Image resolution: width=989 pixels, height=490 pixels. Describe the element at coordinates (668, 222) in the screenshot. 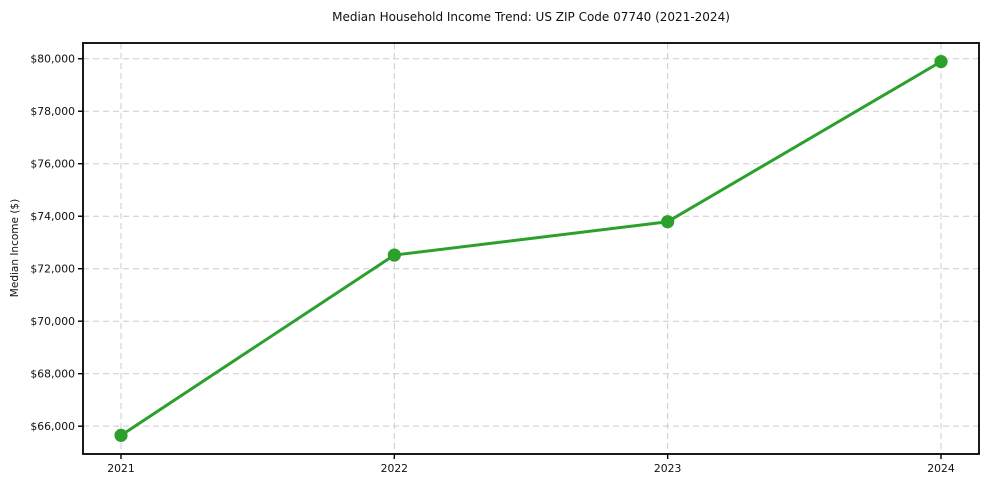

I see `data-point-2023` at that location.